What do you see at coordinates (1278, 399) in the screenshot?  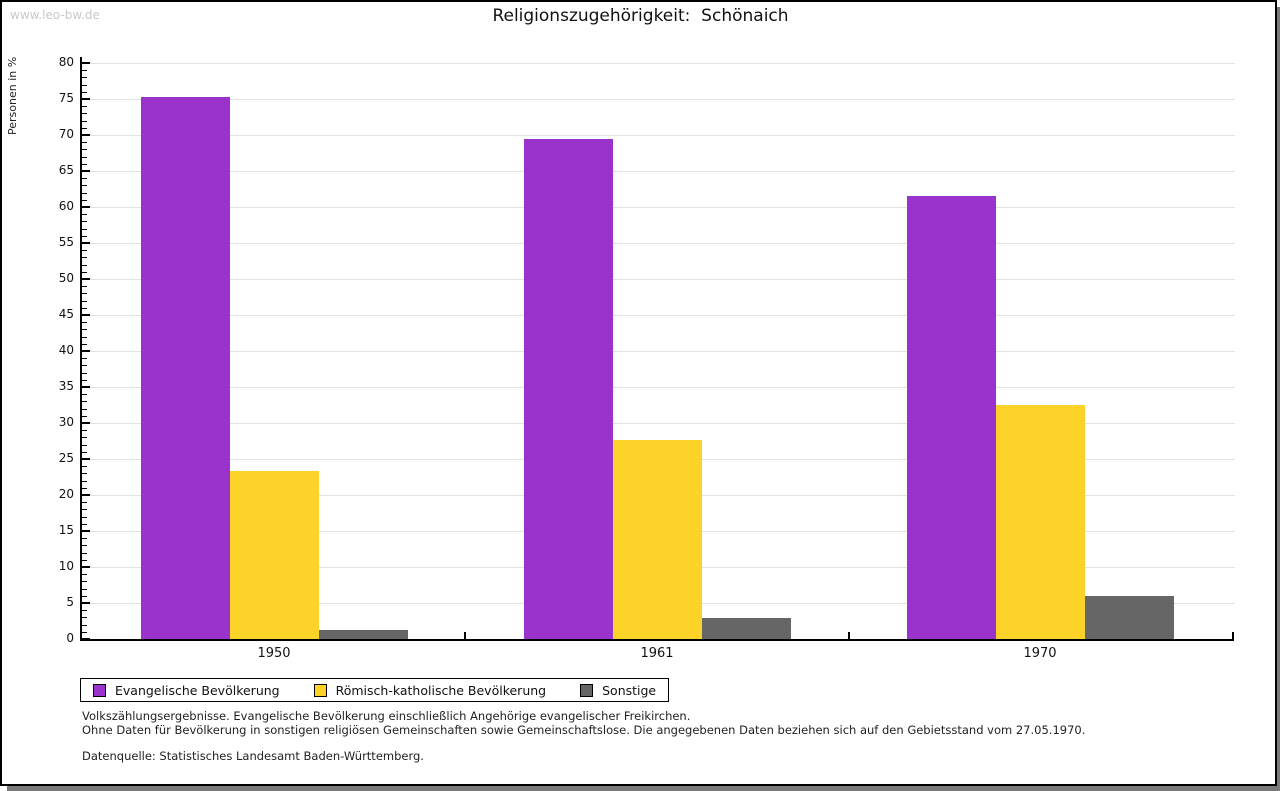 I see `drop-shadow-right` at bounding box center [1278, 399].